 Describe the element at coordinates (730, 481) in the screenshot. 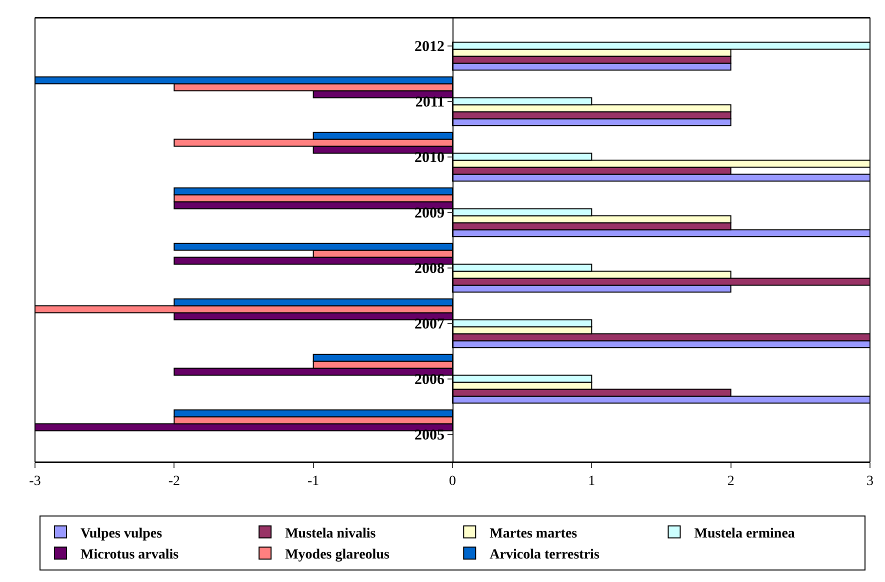

I see `x-tick-label: 2` at that location.